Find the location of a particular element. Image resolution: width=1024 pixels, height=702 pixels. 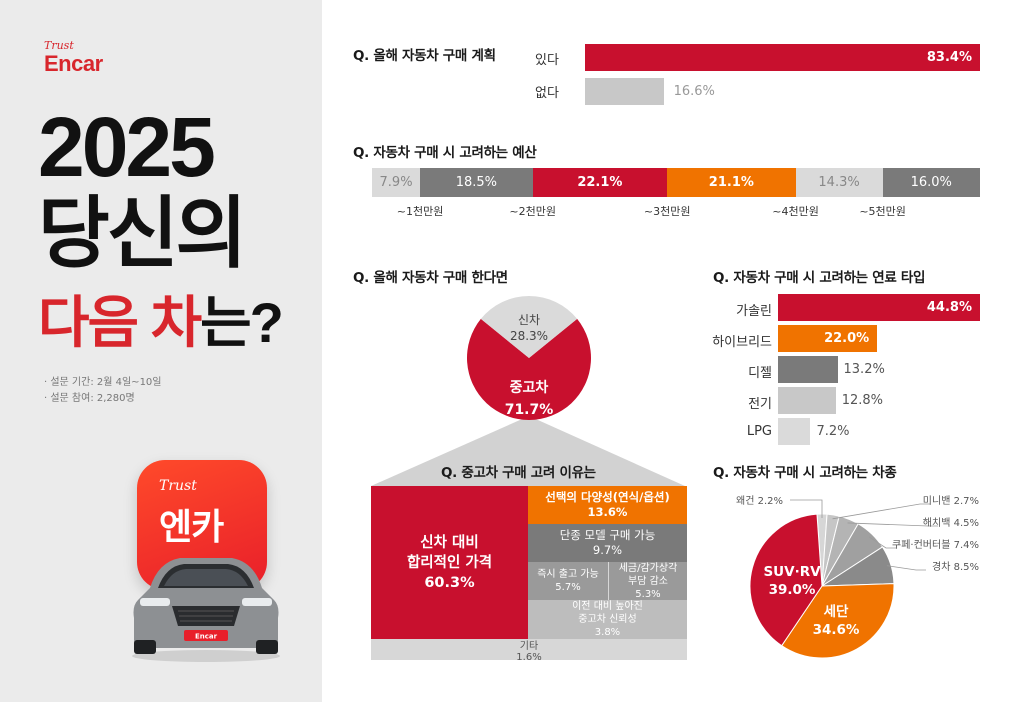

reason-cell-tax: 세금/감가상각 부담 감소 5.3% is located at coordinates (648, 581).